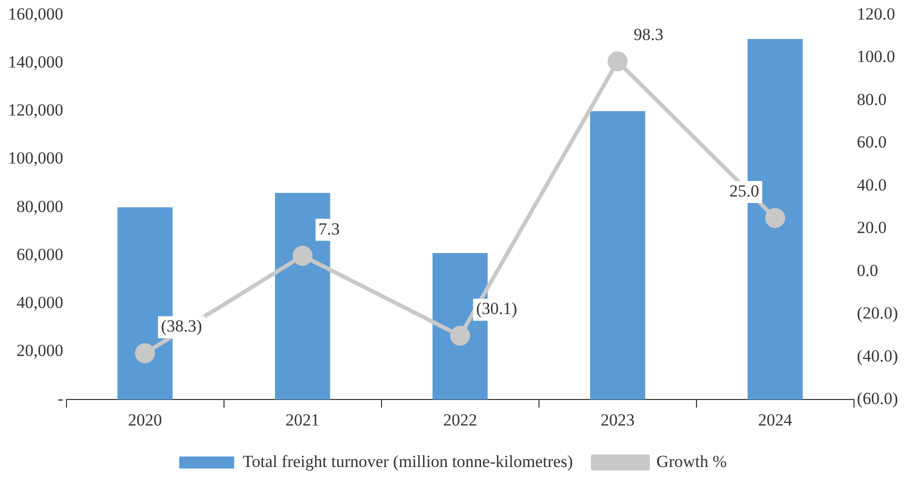 Image resolution: width=911 pixels, height=481 pixels. What do you see at coordinates (36, 158) in the screenshot?
I see `y-tick-label: 100,000` at bounding box center [36, 158].